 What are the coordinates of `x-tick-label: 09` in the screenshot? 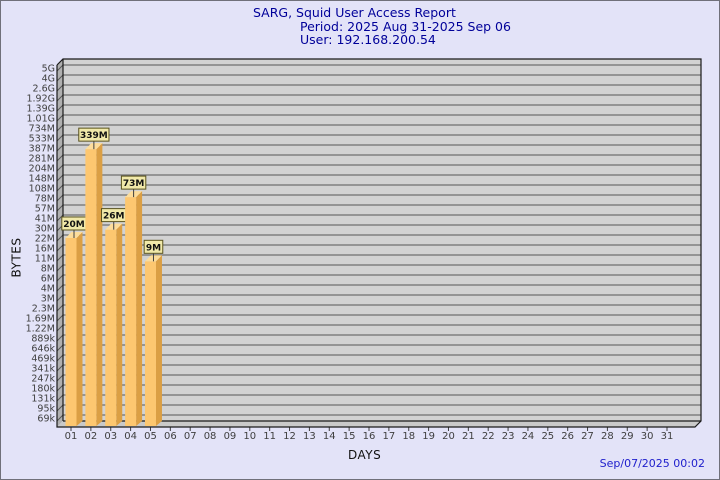 It's located at (230, 436).